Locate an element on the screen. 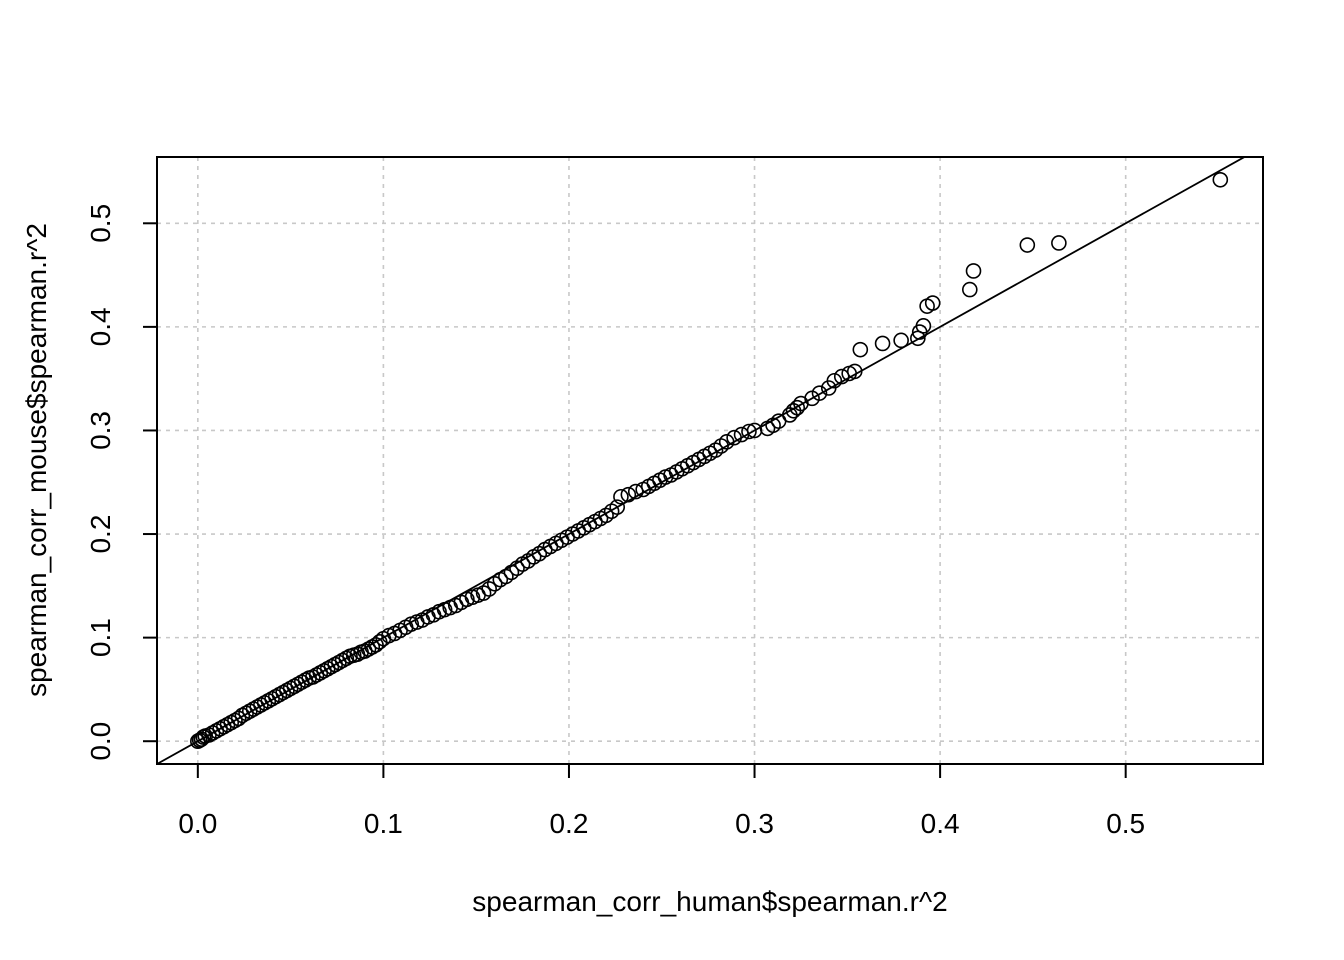 The width and height of the screenshot is (1344, 960). y-tick-label: 0.1 is located at coordinates (100, 637).